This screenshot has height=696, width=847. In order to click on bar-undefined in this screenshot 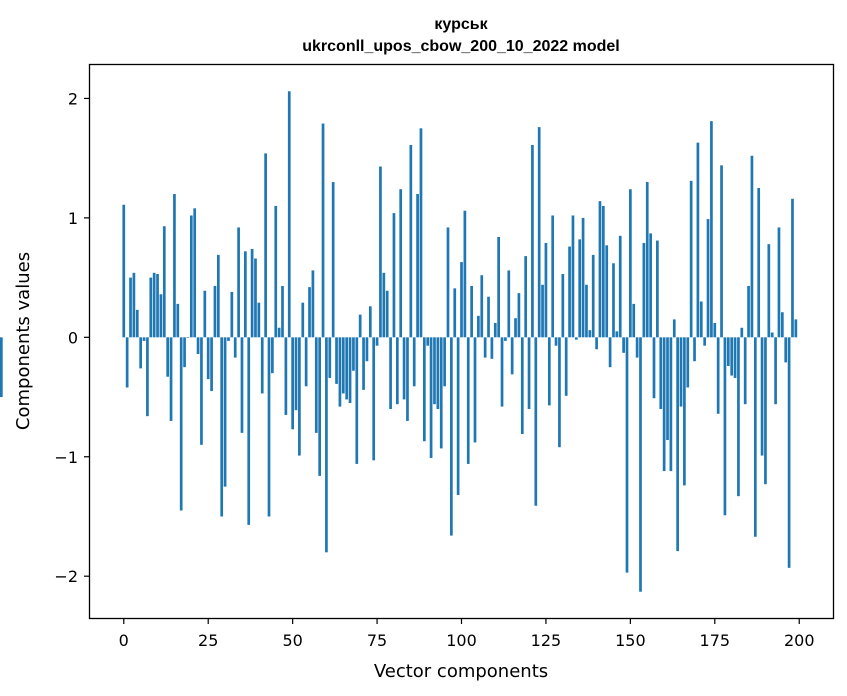, I will do `click(1, 367)`.